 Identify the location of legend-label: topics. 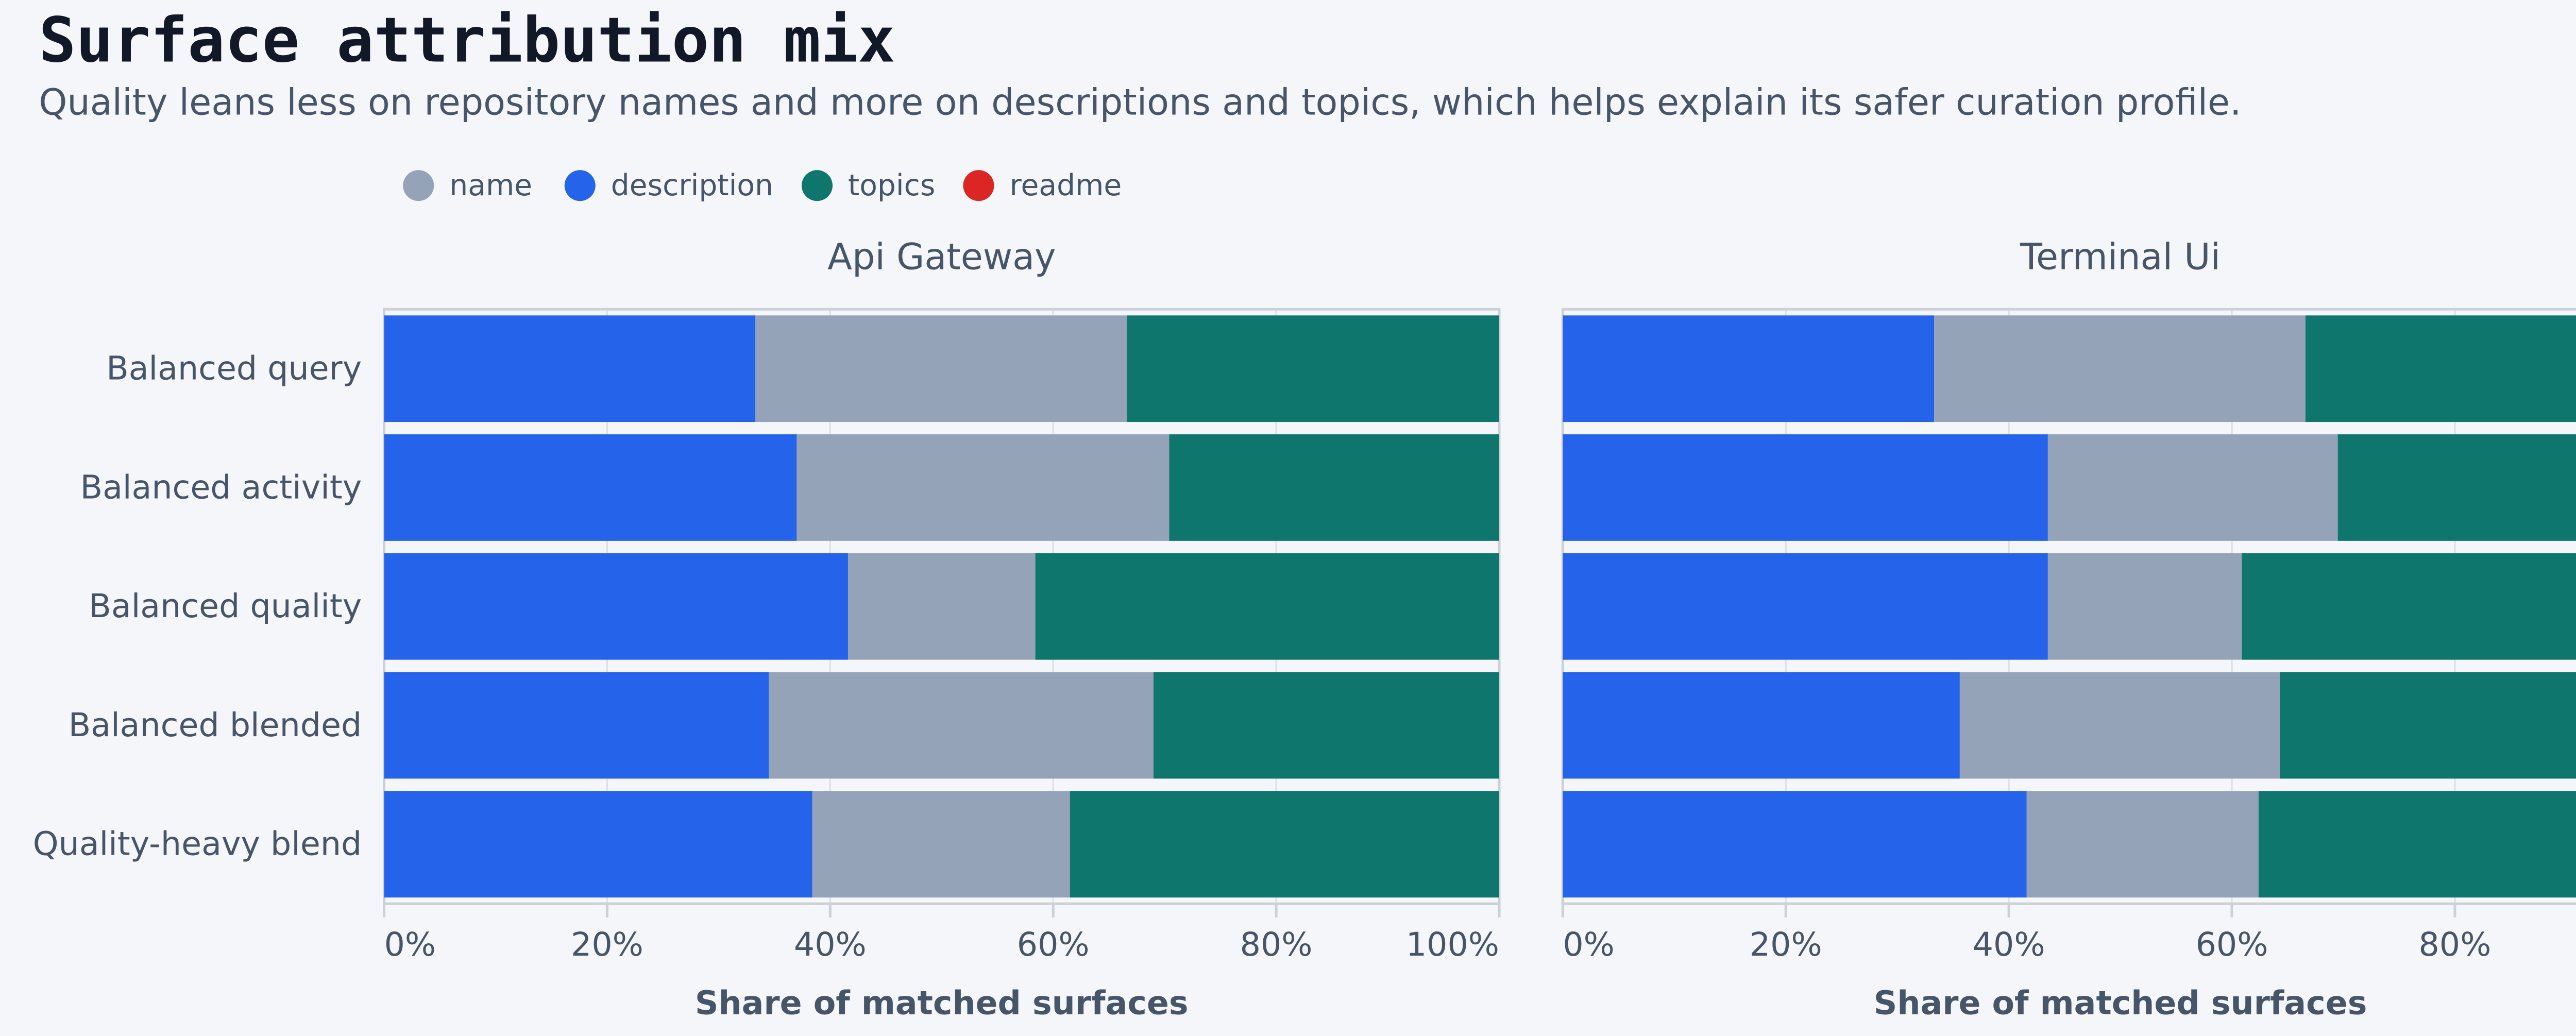
(891, 185).